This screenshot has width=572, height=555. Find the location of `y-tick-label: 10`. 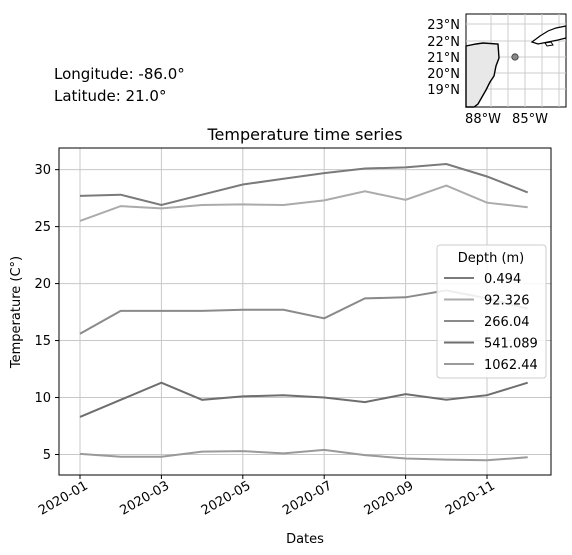

y-tick-label: 10 is located at coordinates (42, 398).